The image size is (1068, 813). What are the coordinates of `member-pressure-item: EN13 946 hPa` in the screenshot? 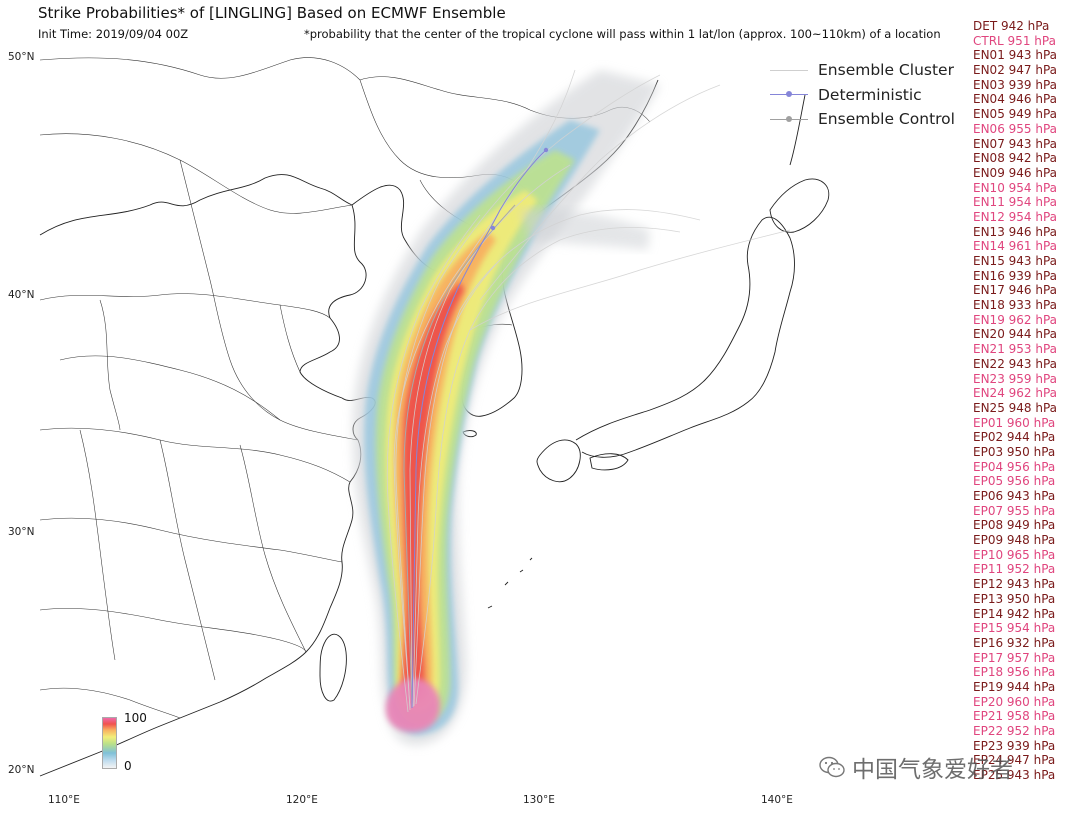 It's located at (1015, 231).